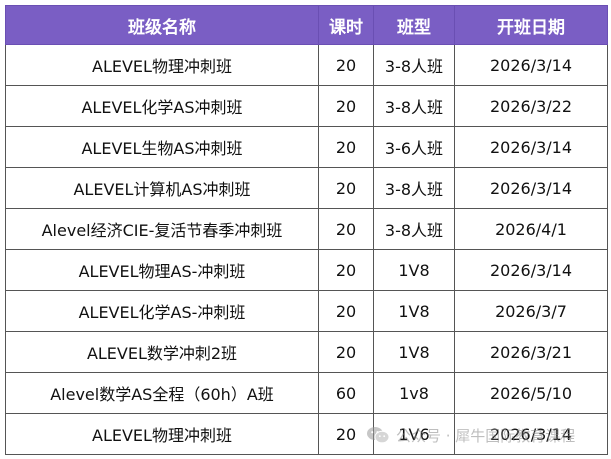  I want to click on cell-start-date: 2026/5/10, so click(531, 393).